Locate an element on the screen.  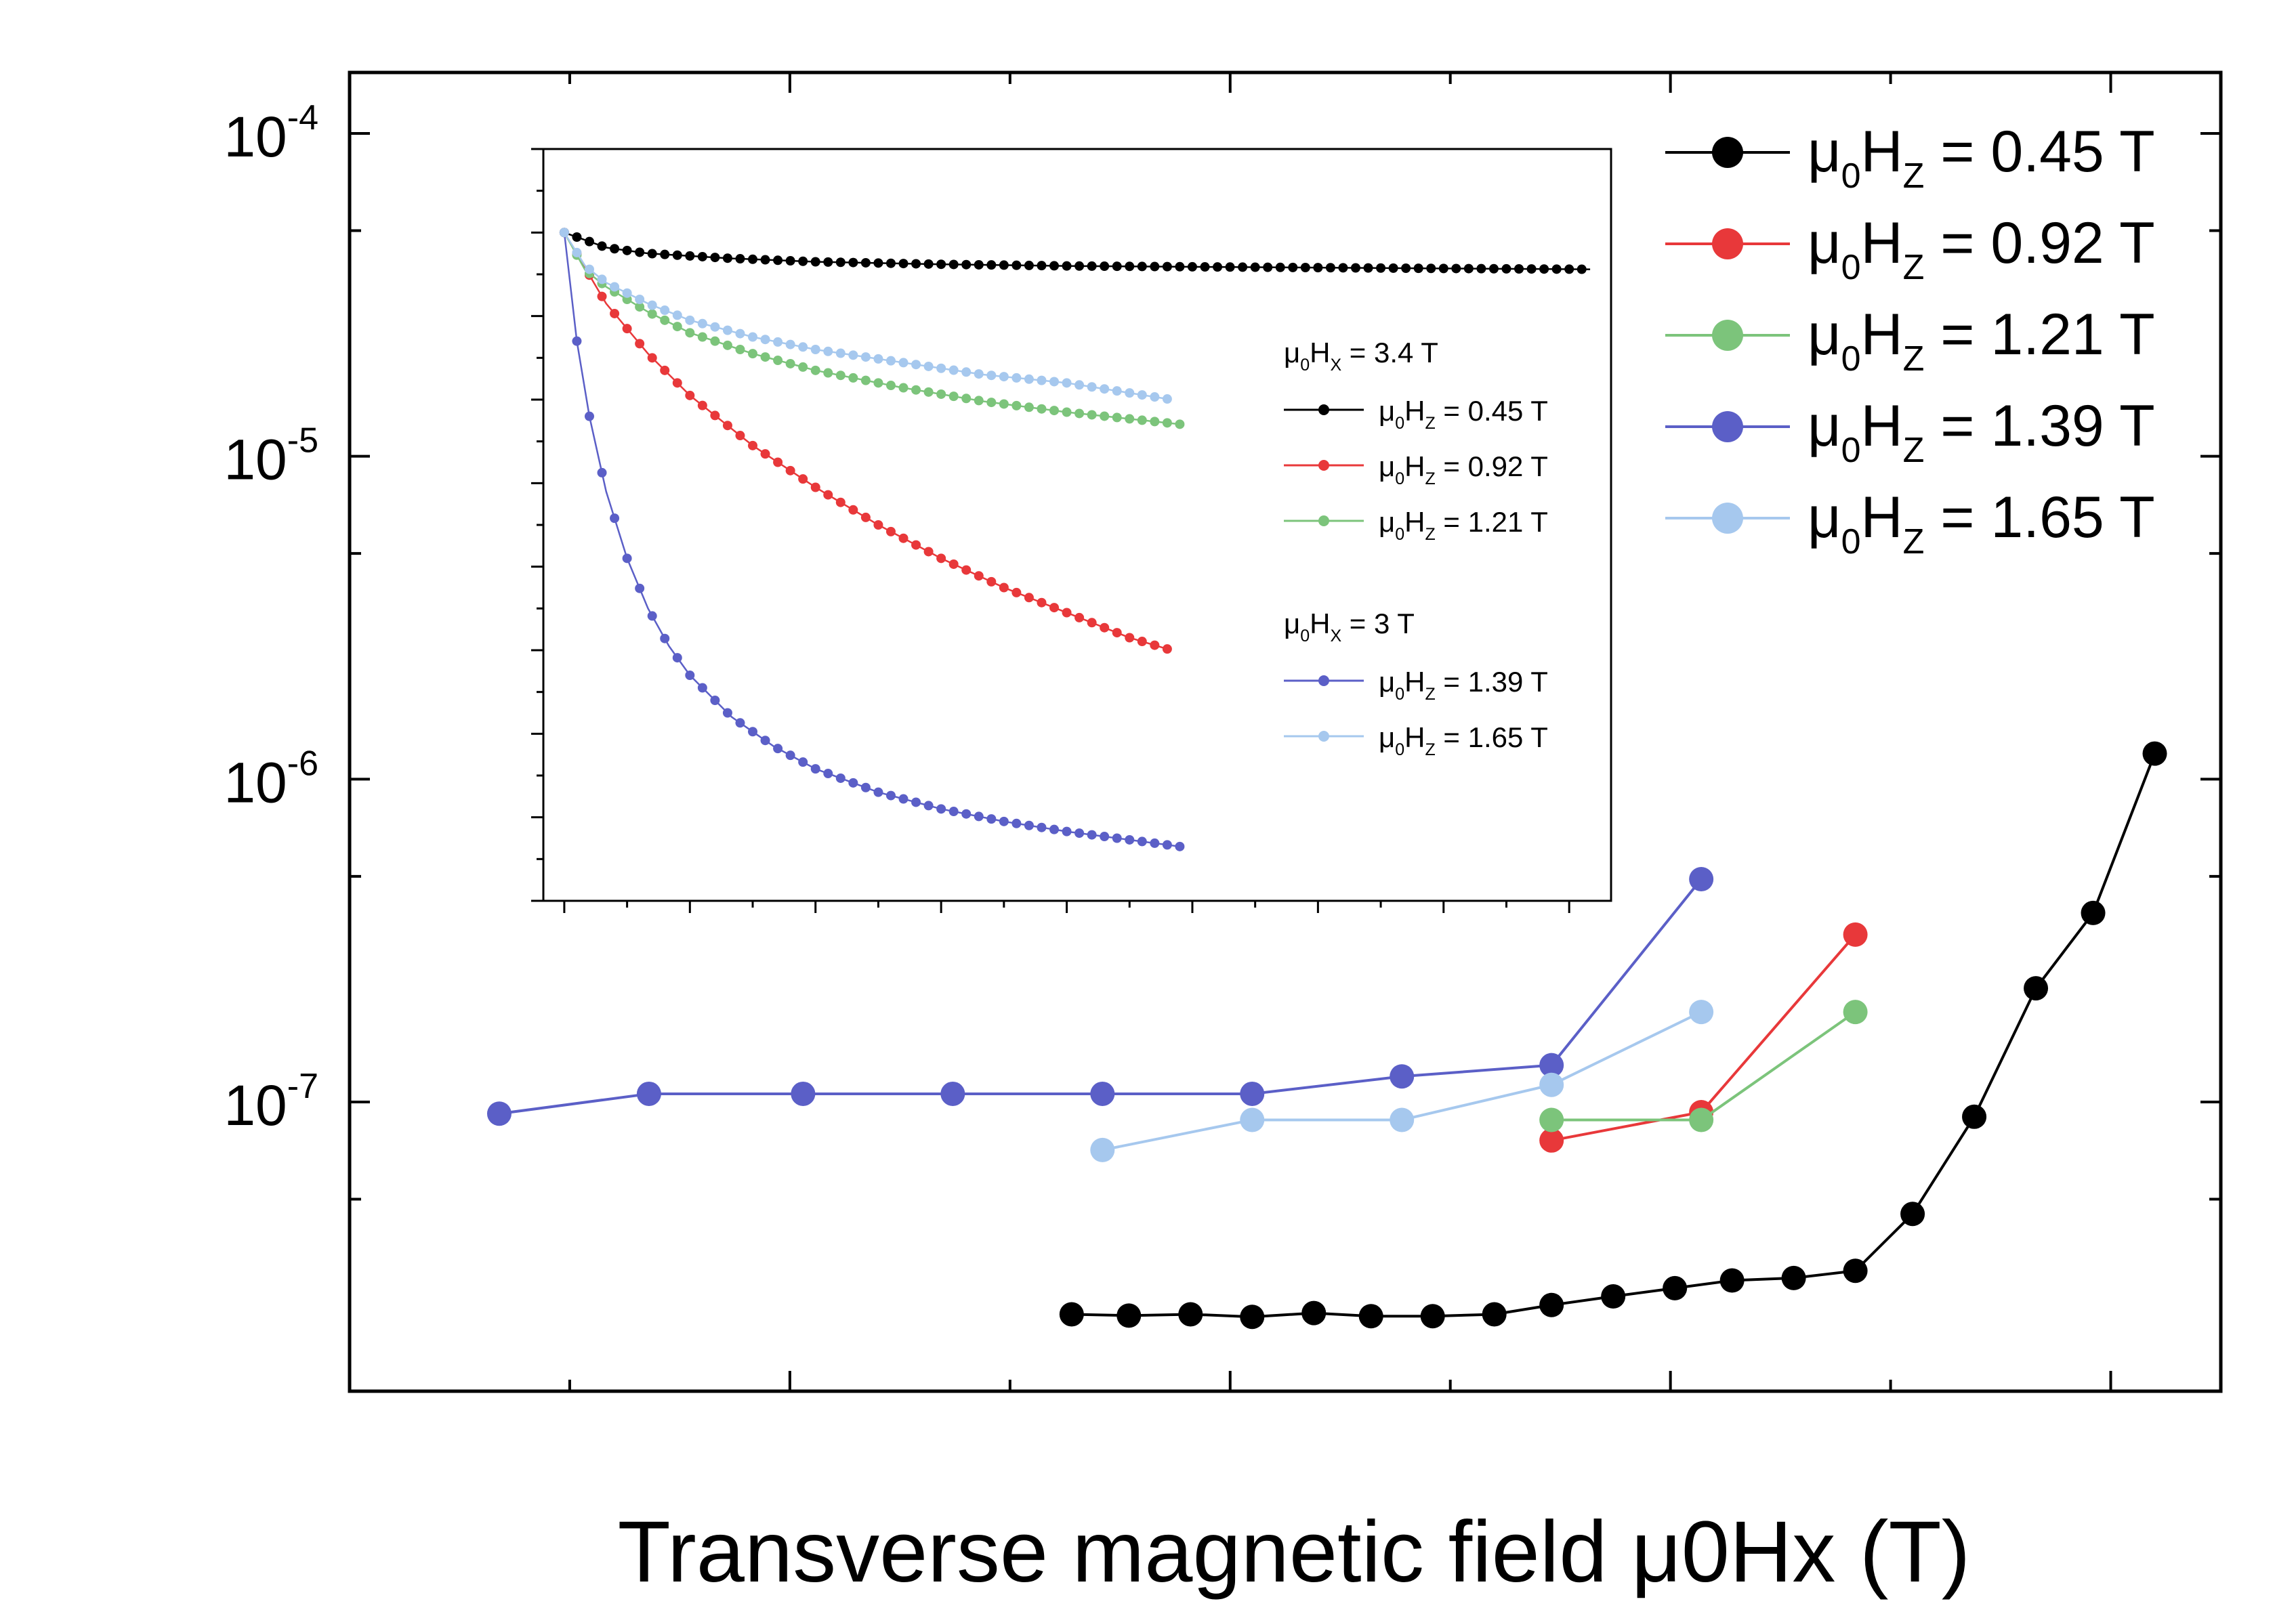
inset-legend-title-0-mid: H is located at coordinates (1320, 352).